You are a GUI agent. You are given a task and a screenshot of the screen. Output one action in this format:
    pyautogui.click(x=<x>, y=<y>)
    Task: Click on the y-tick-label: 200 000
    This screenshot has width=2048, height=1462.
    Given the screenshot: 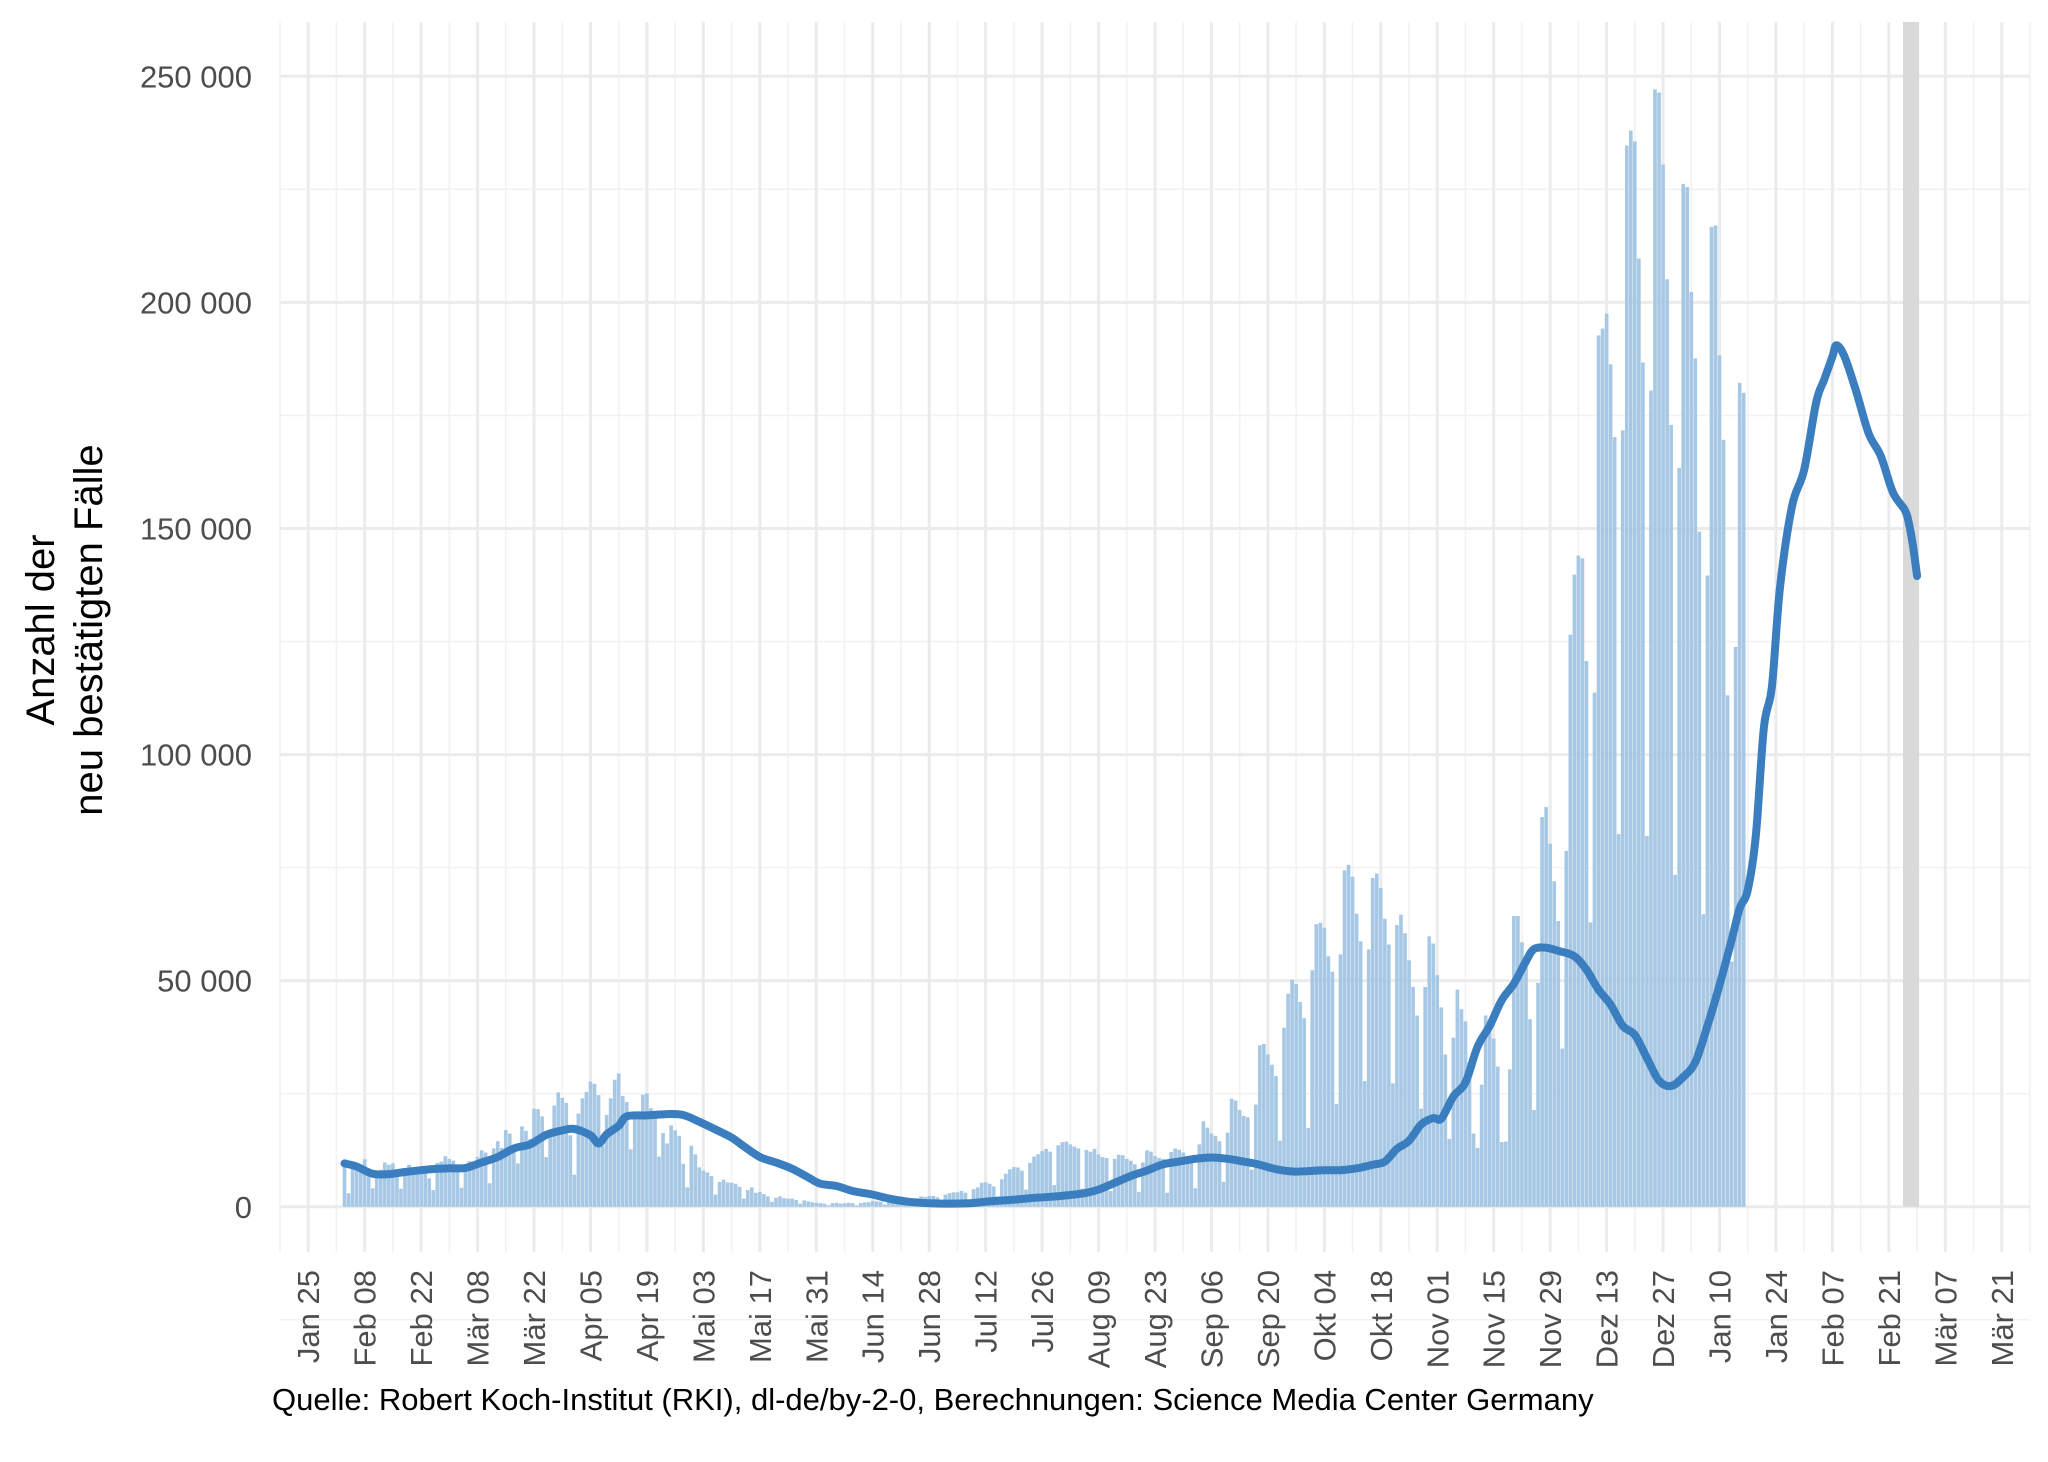 What is the action you would take?
    pyautogui.click(x=196, y=302)
    